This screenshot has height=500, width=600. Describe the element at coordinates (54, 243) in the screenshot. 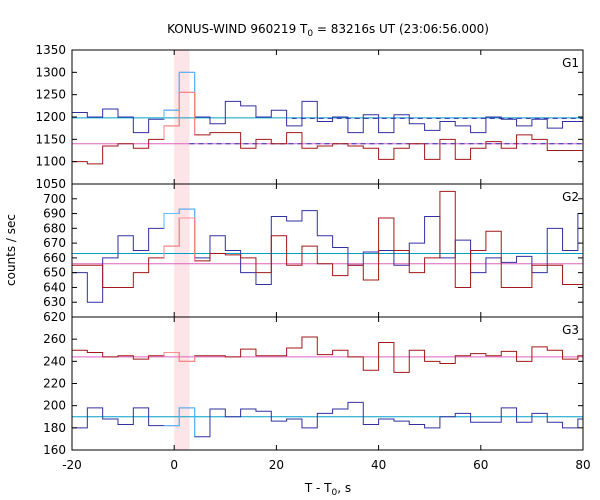

I see `y-tick-label: 670` at that location.